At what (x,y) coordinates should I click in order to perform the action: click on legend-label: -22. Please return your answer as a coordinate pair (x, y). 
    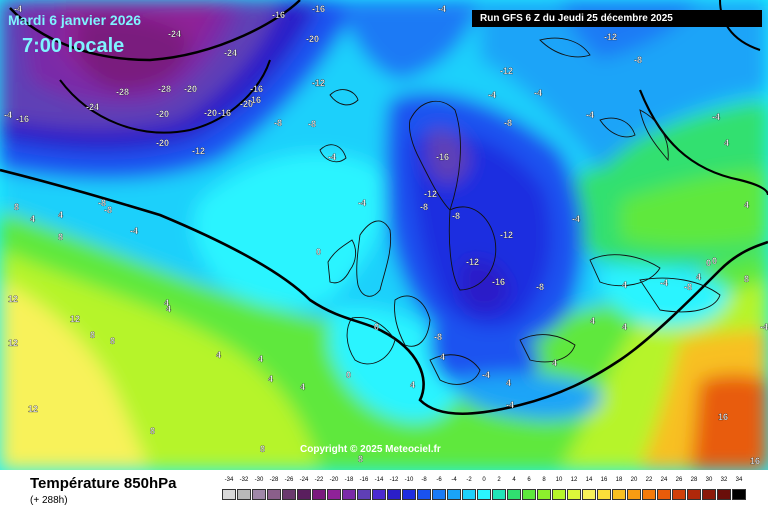
    Looking at the image, I should click on (319, 480).